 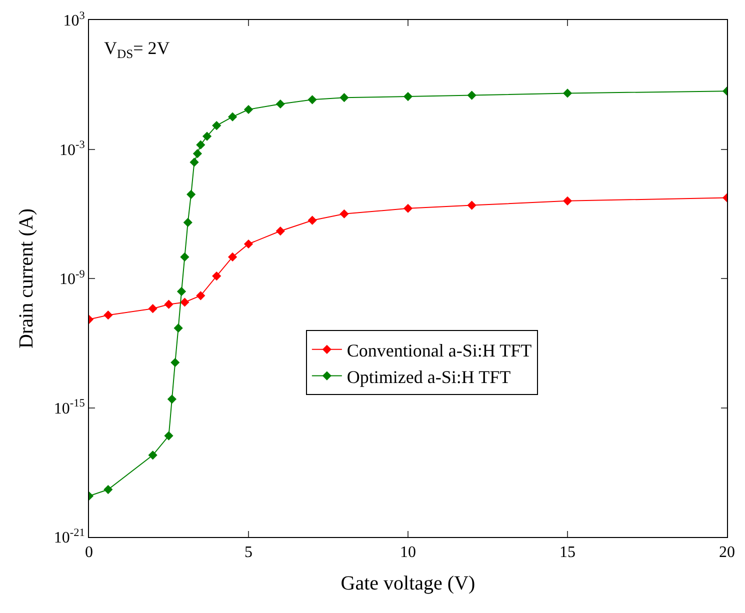 I want to click on legend-label: Optimized a-Si:H TFT, so click(x=428, y=376).